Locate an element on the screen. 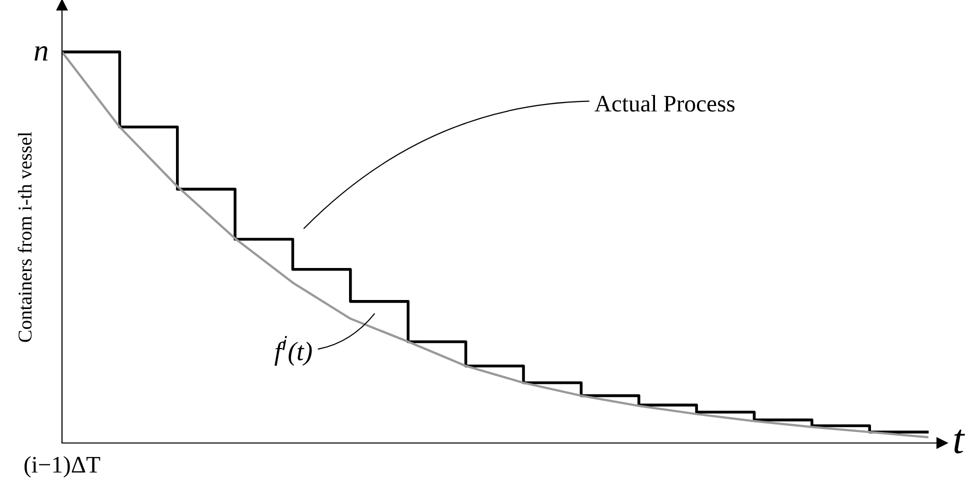 The height and width of the screenshot is (493, 976). y-axis-title: Containers from i-th vessel is located at coordinates (25, 237).